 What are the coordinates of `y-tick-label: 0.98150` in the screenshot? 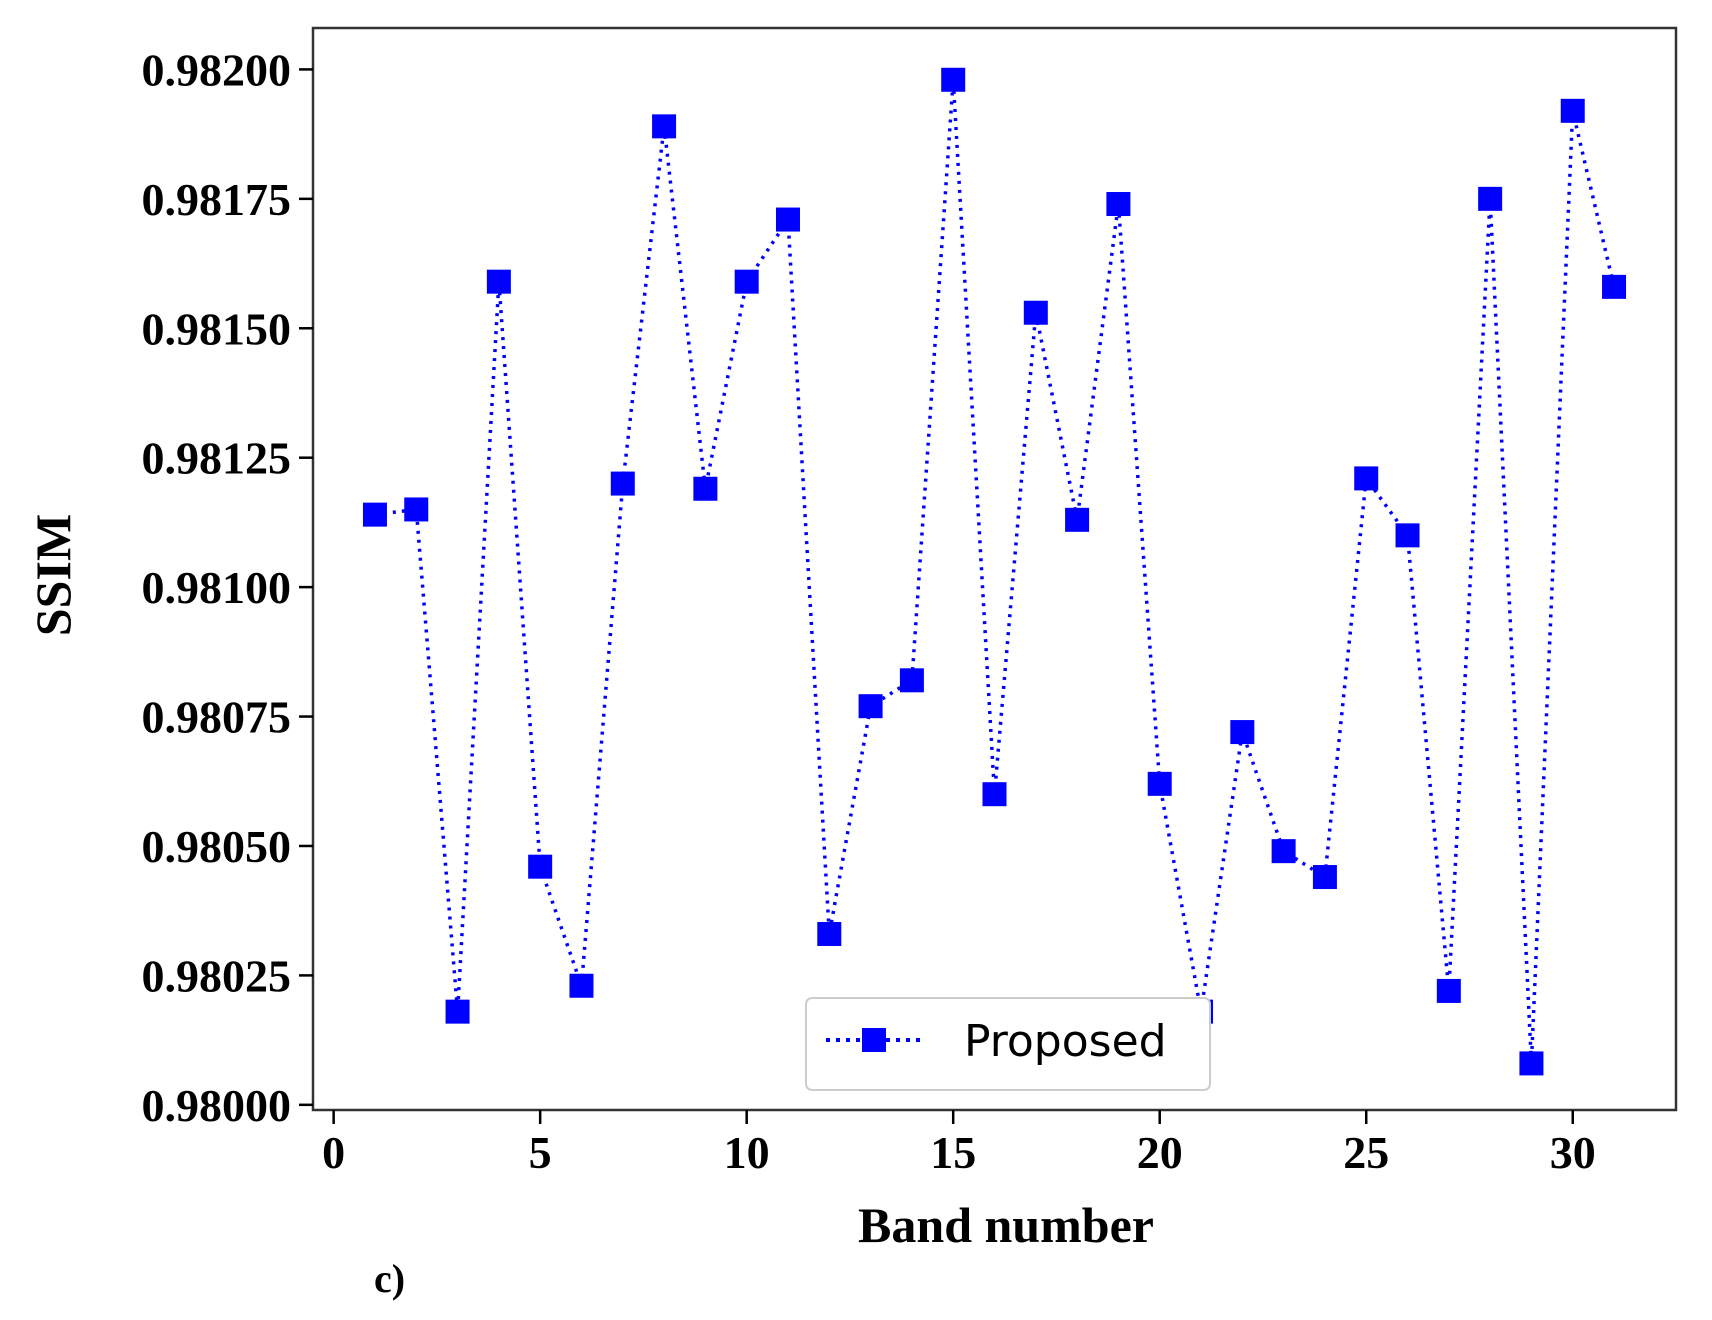 It's located at (217, 328).